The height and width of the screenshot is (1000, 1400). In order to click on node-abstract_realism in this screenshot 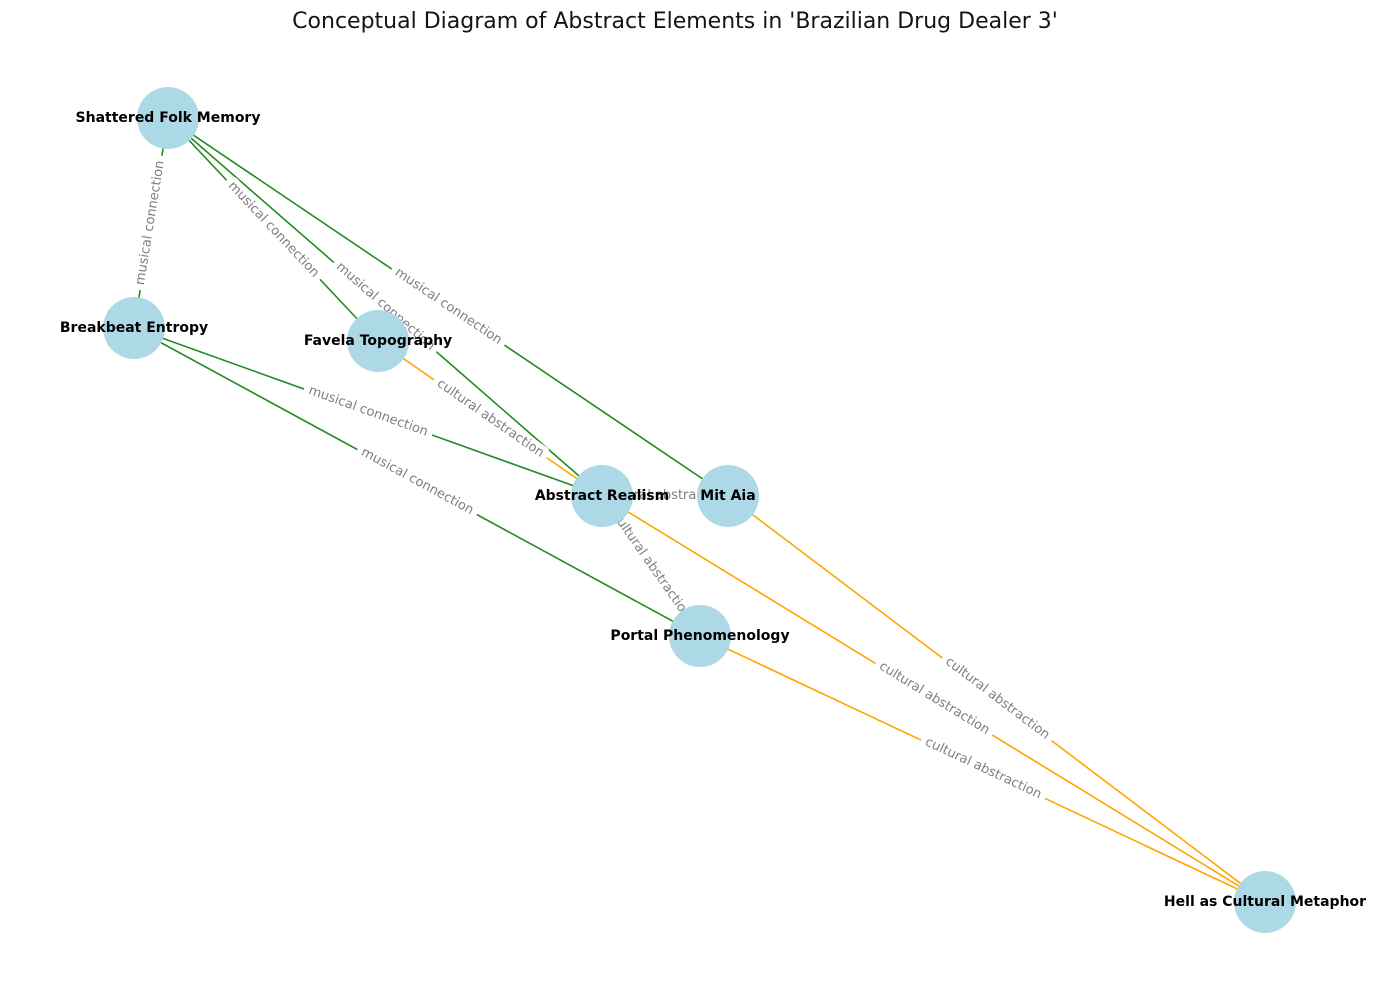, I will do `click(602, 496)`.